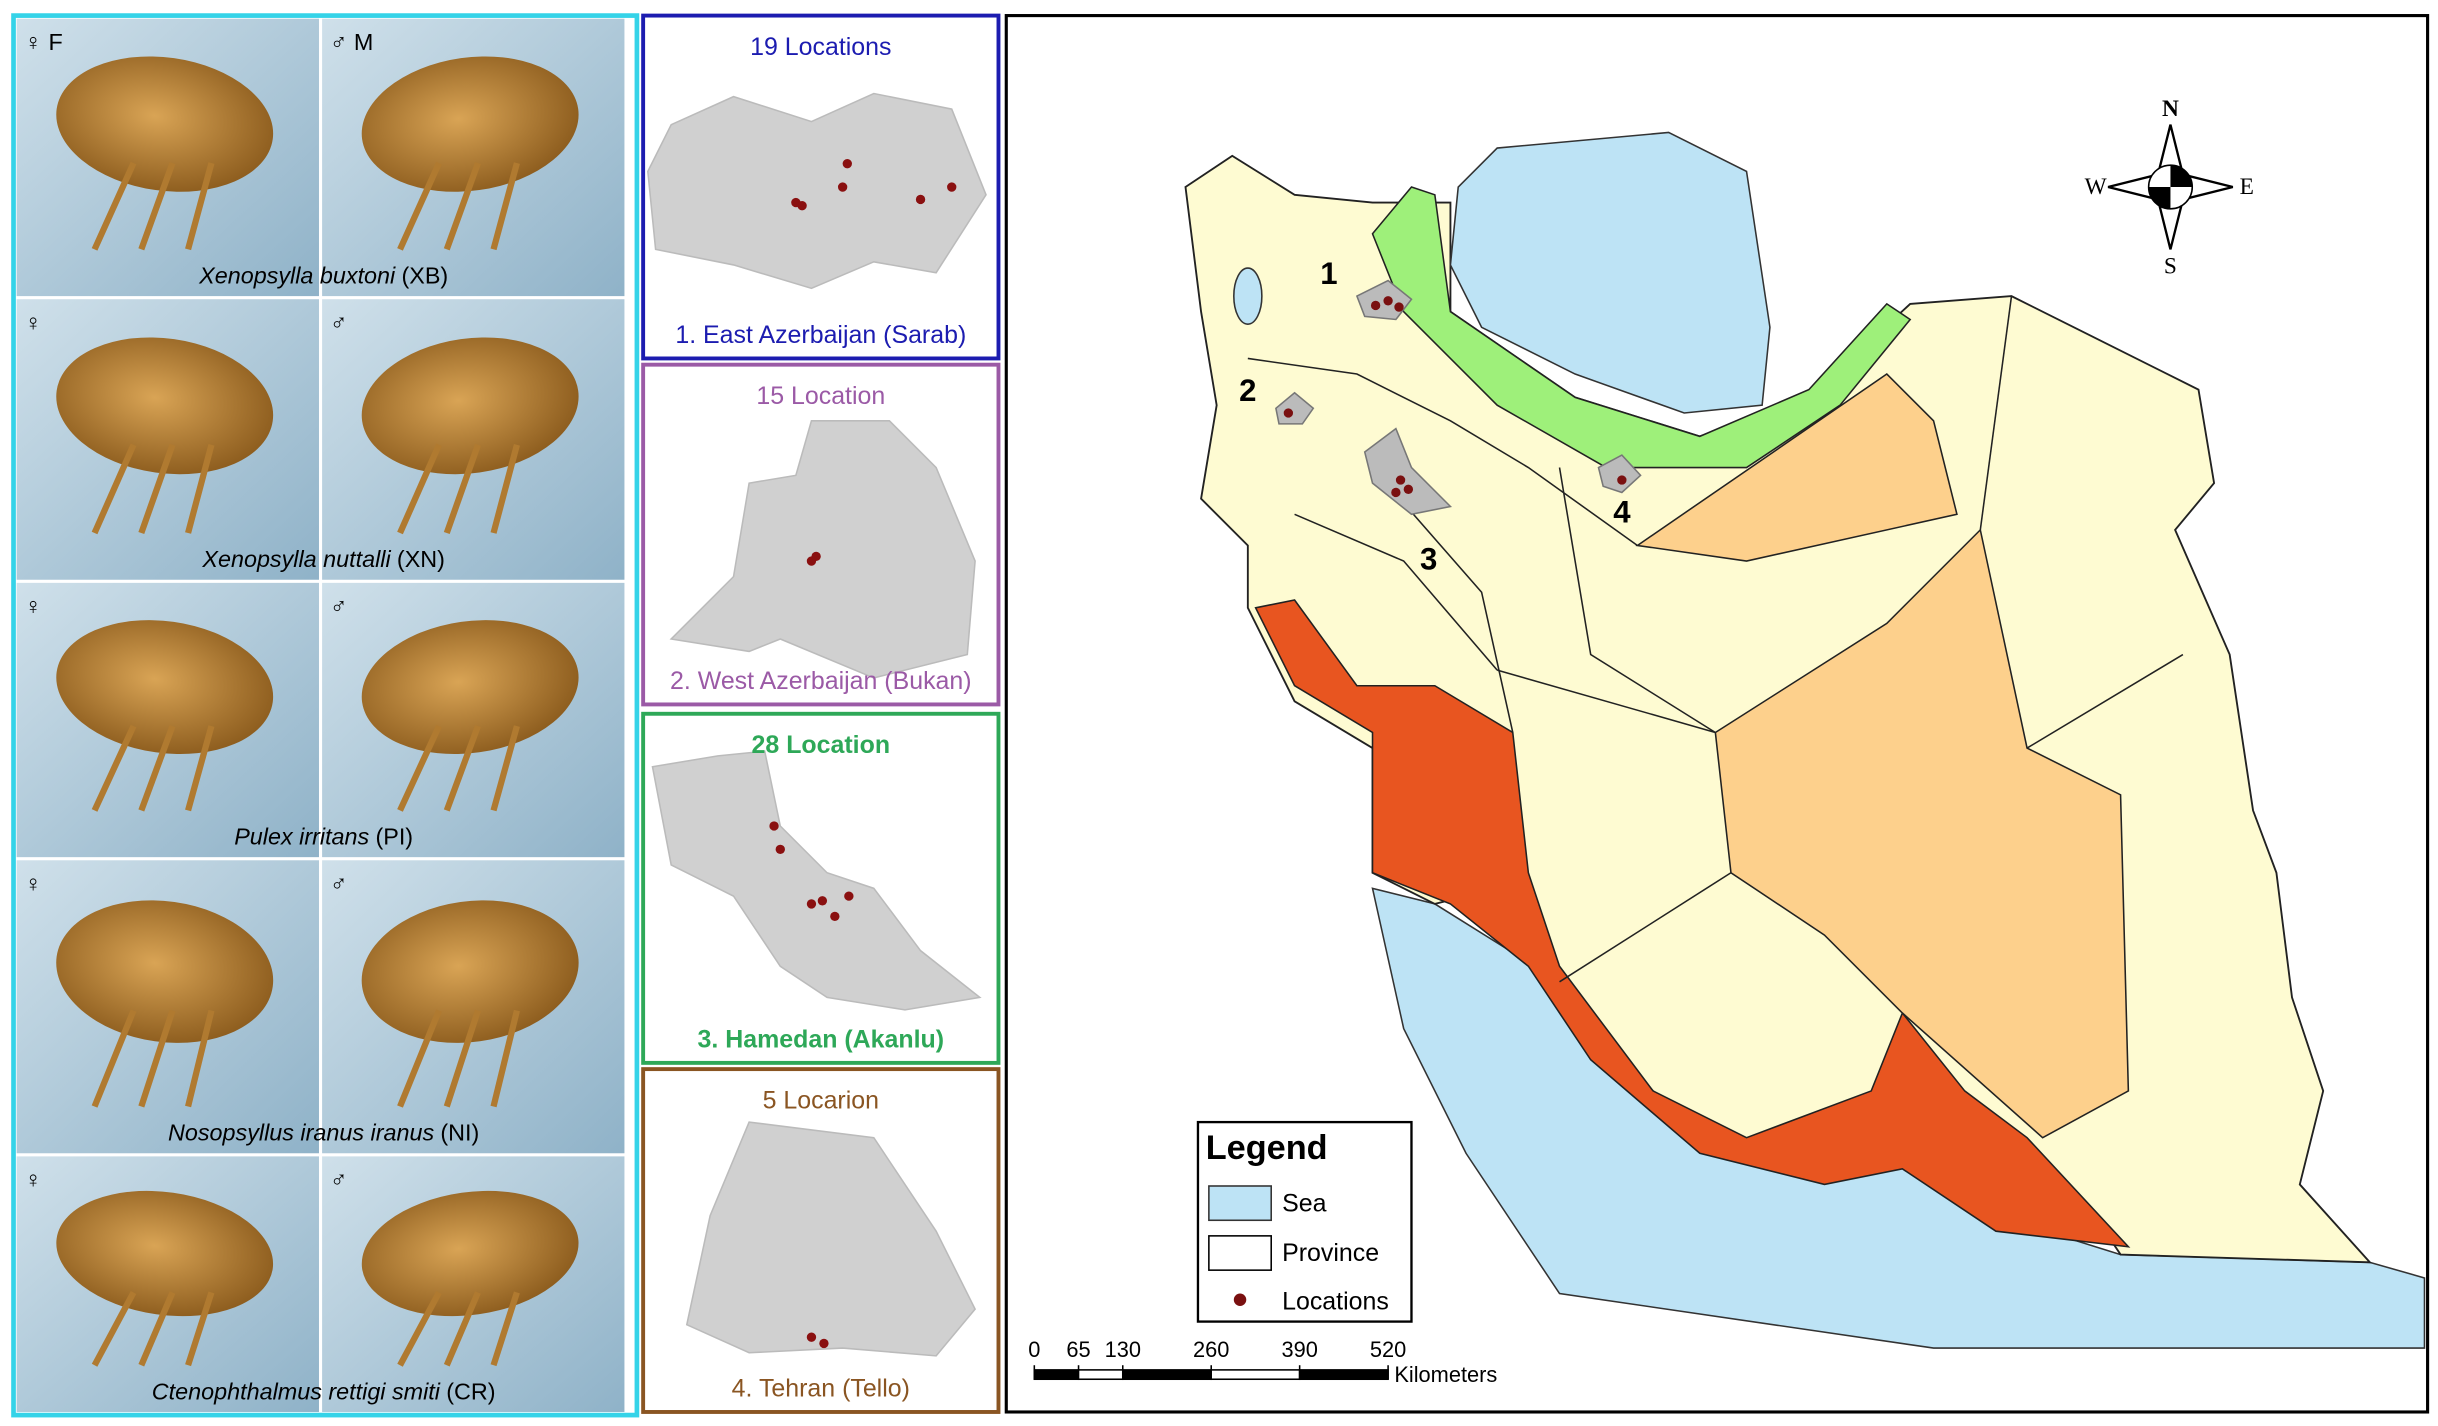  Describe the element at coordinates (821, 745) in the screenshot. I see `site-count: 28 Location` at that location.